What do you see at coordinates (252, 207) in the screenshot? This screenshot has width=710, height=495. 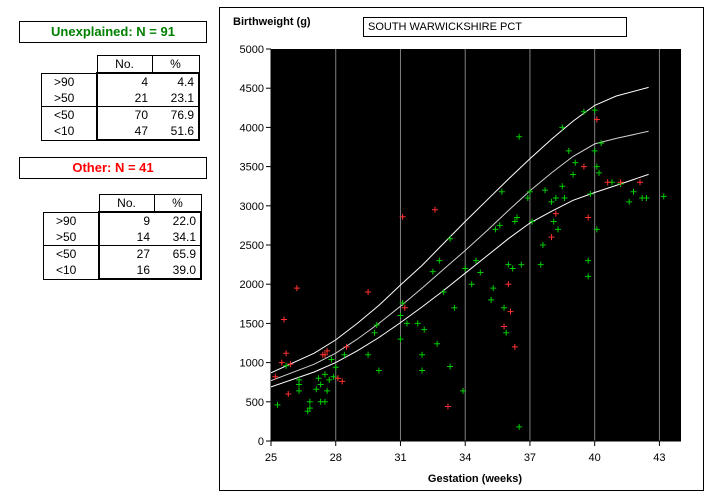 I see `y-tick-label: 3000` at bounding box center [252, 207].